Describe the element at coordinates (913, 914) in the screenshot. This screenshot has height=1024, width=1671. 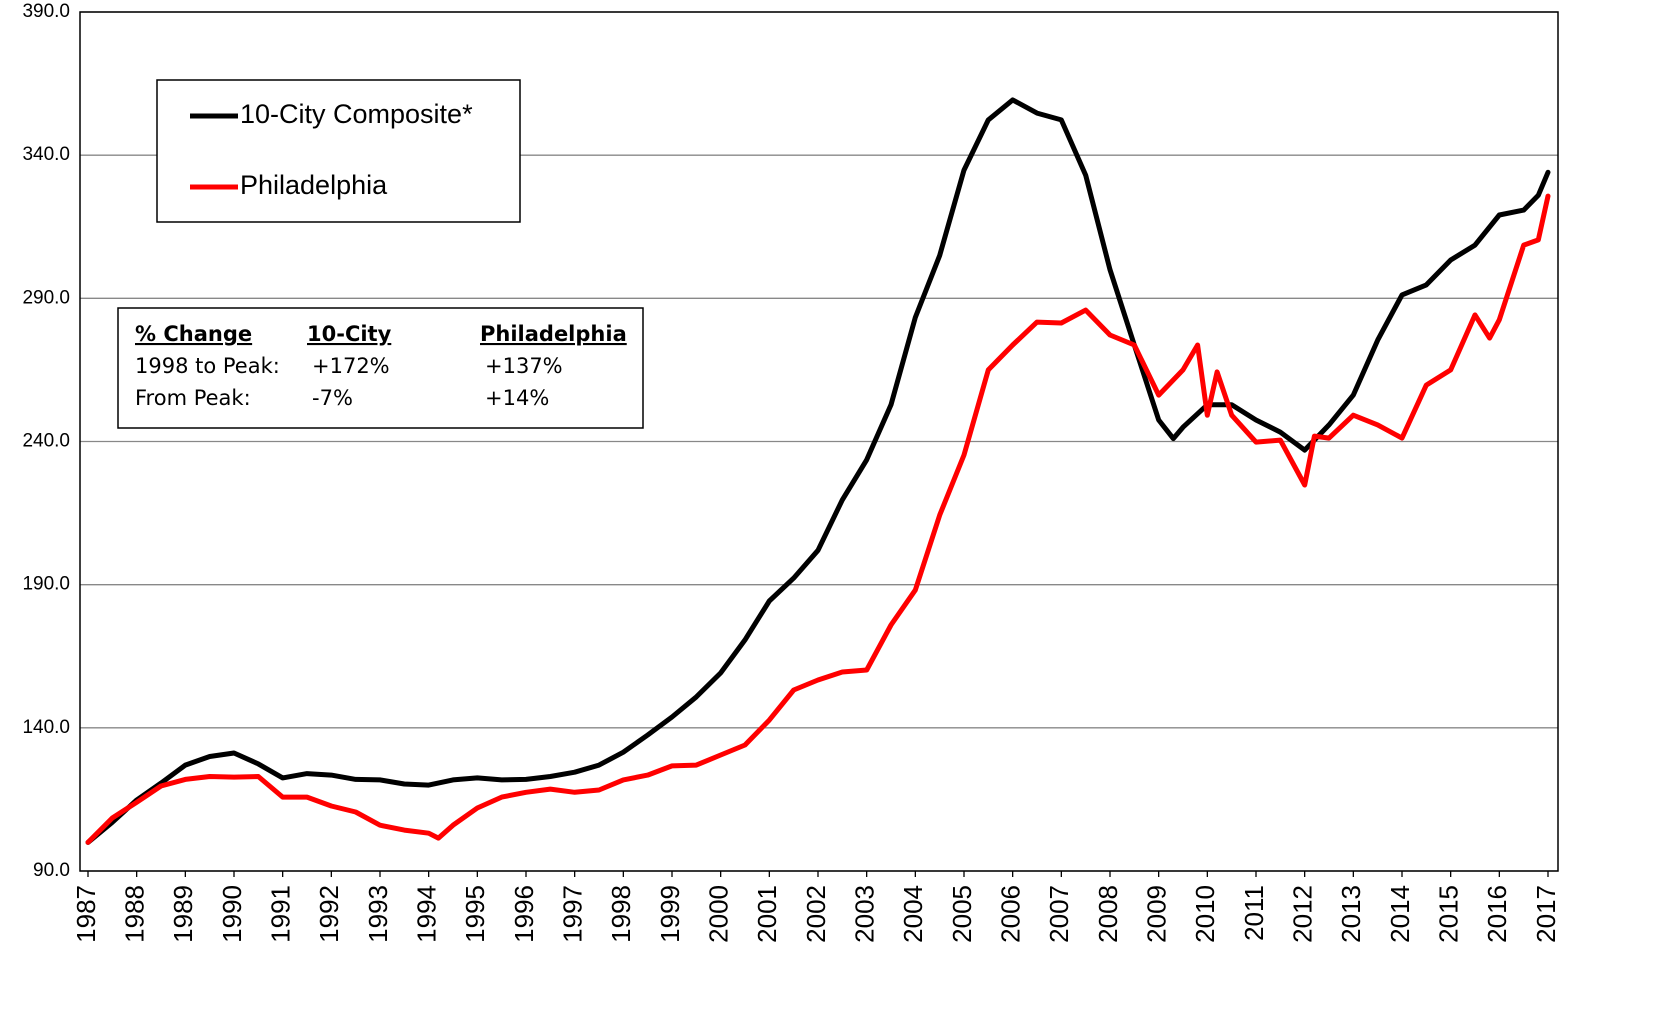
I see `x-tick-label: 2004` at that location.